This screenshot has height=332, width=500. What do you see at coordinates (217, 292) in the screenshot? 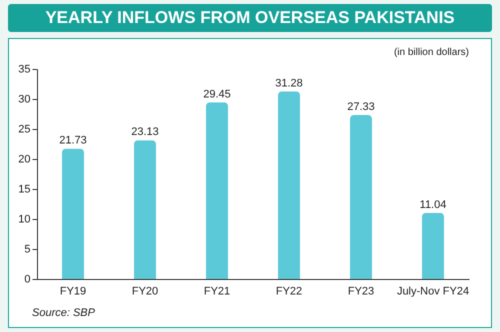
I see `x-tick-label: FY21` at bounding box center [217, 292].